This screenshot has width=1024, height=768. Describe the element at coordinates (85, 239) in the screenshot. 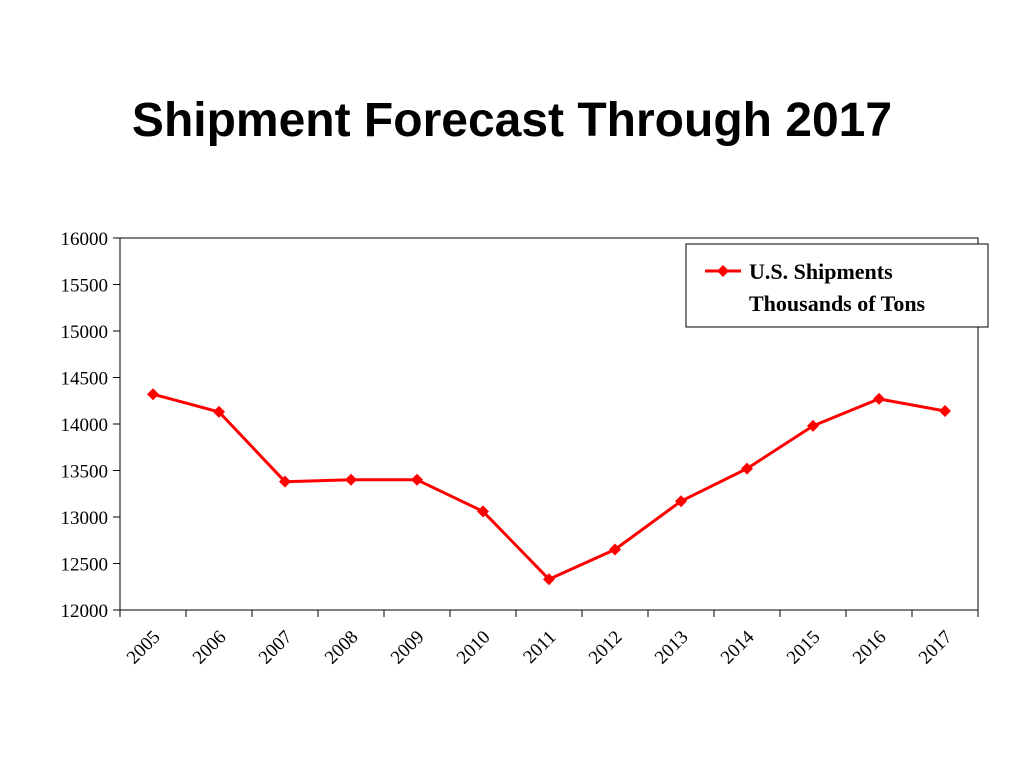

I see `y-tick-label: 16000` at that location.